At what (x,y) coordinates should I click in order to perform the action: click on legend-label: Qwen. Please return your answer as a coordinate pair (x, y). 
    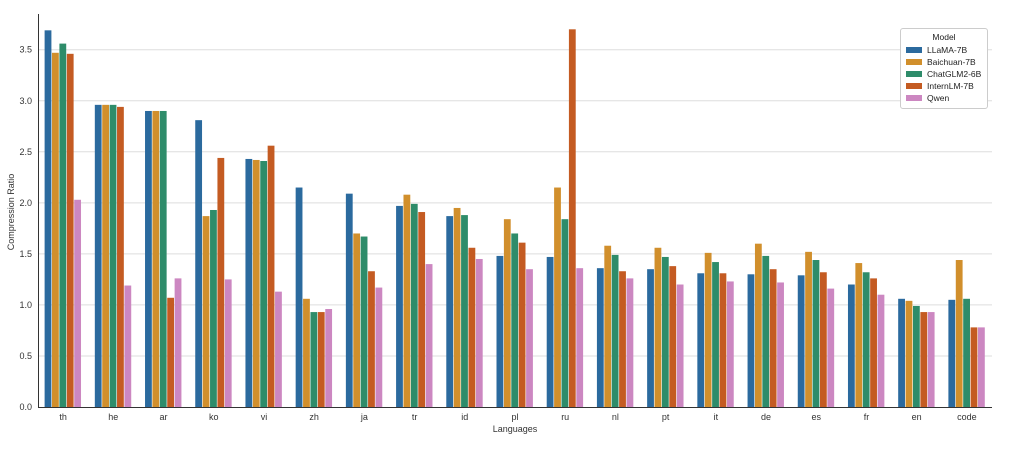
    Looking at the image, I should click on (938, 98).